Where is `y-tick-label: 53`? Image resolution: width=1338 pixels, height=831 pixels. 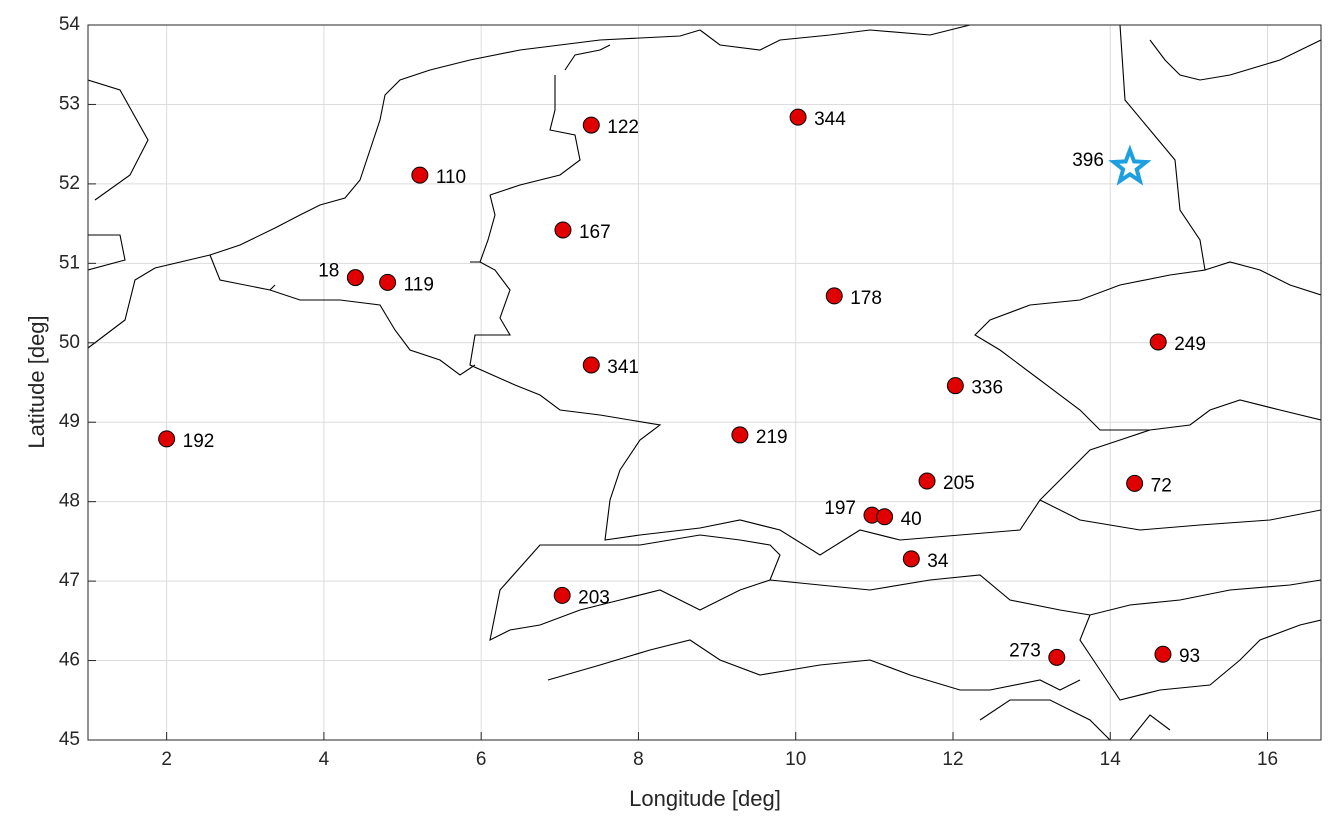 y-tick-label: 53 is located at coordinates (69, 103).